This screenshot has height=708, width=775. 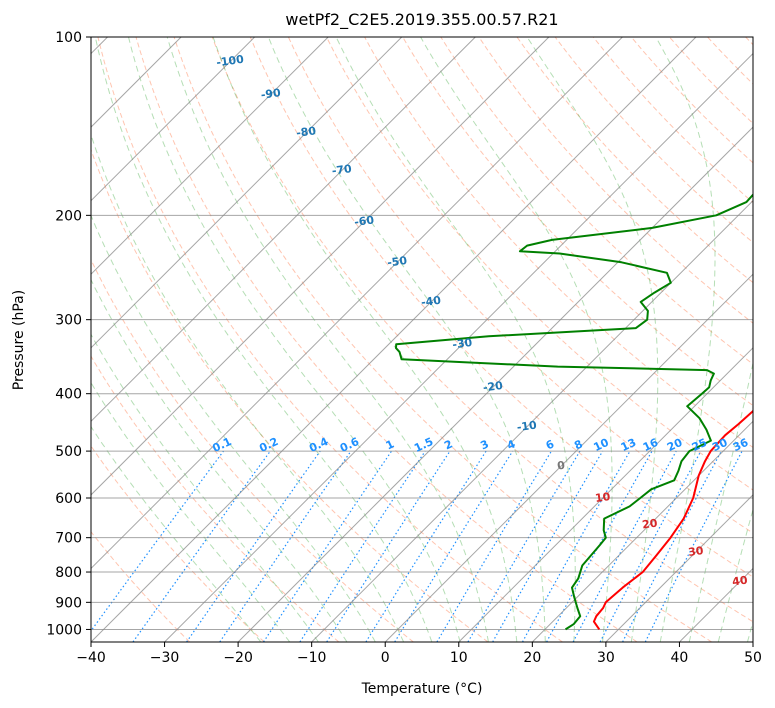 What do you see at coordinates (649, 523) in the screenshot?
I see `moist-adiabat-label: 20` at bounding box center [649, 523].